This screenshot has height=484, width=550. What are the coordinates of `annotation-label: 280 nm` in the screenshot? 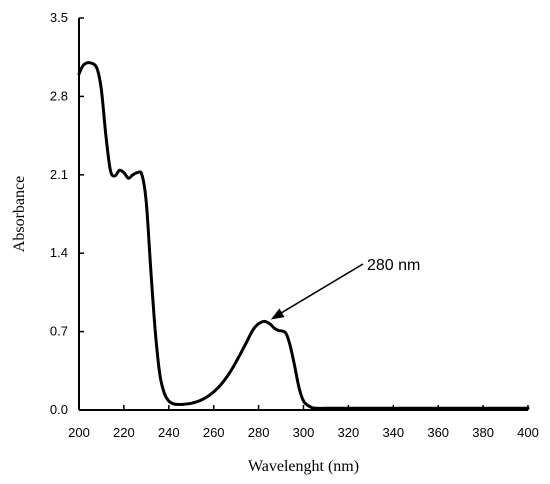 It's located at (393, 265).